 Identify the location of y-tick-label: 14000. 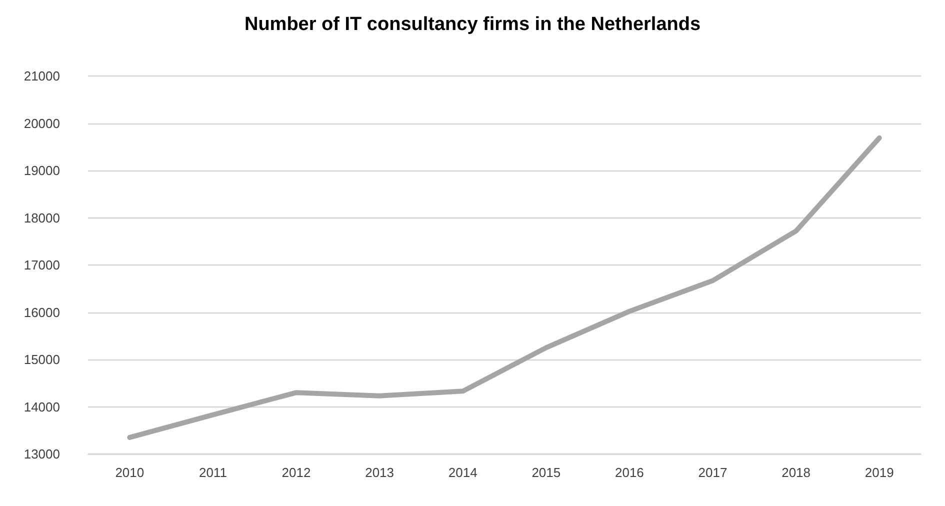
(42, 406).